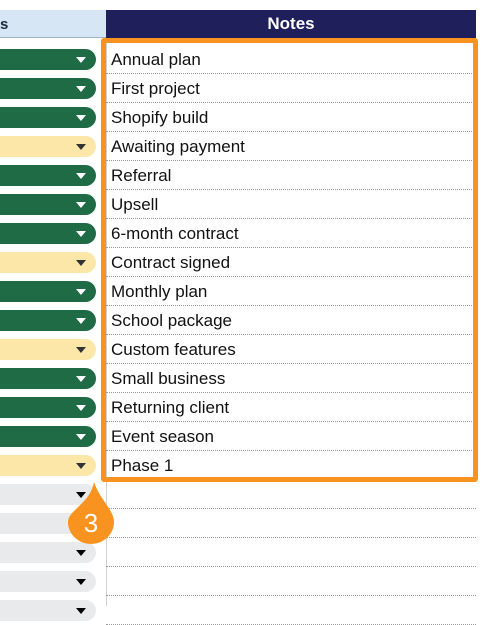  Describe the element at coordinates (291, 204) in the screenshot. I see `notes-cell: Upsell` at that location.